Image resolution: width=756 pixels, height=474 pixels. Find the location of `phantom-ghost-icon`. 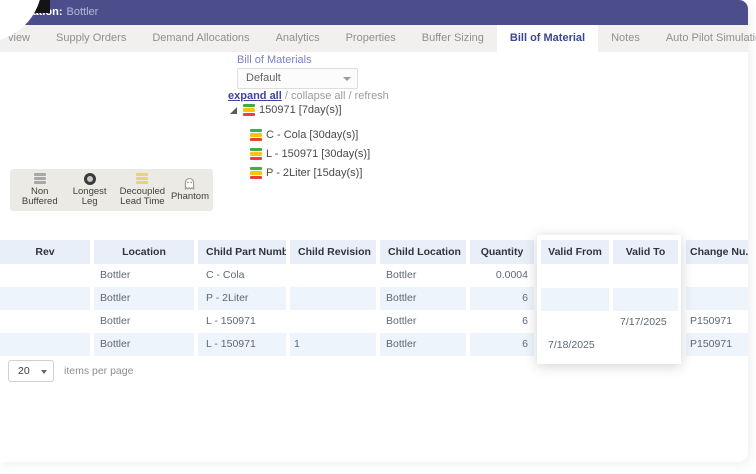

phantom-ghost-icon is located at coordinates (190, 184).